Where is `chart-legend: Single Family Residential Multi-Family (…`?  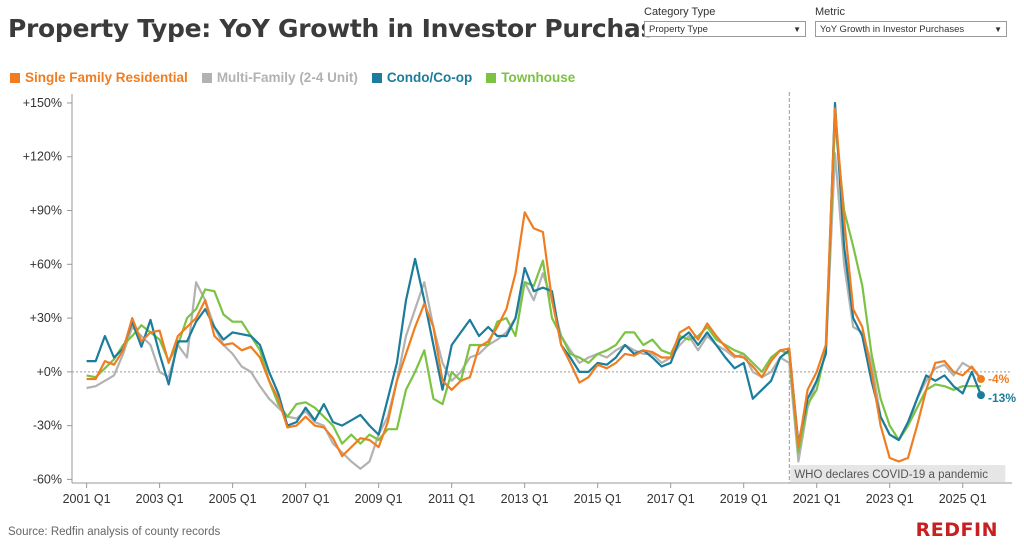
chart-legend: Single Family Residential Multi-Family (… is located at coordinates (292, 77).